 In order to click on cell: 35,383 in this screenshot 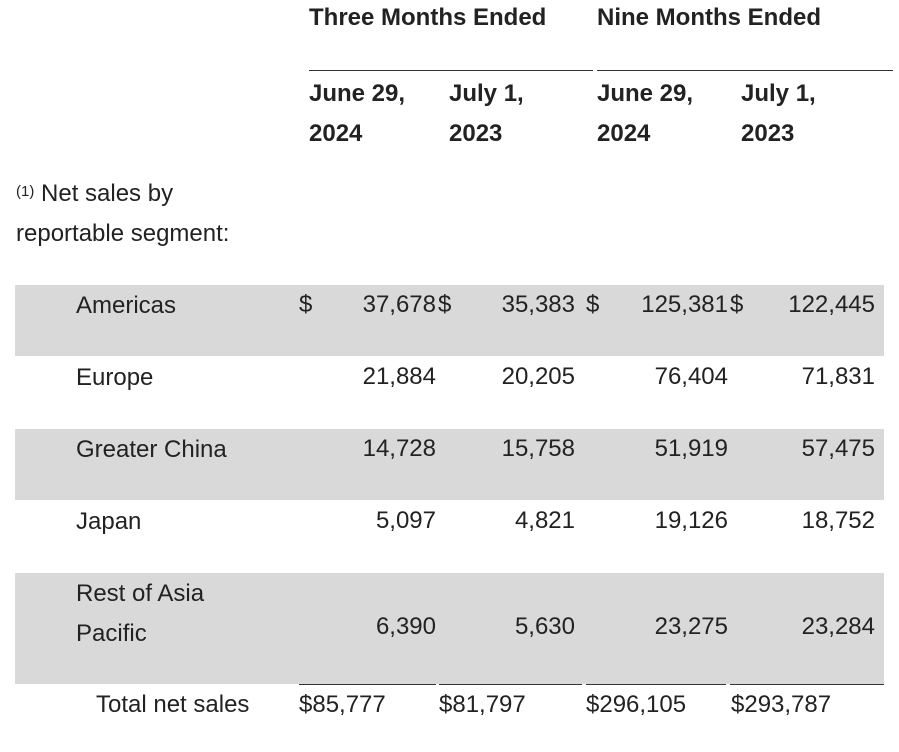, I will do `click(538, 304)`.